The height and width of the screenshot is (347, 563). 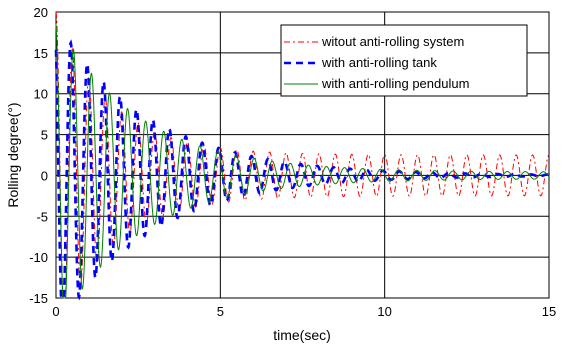 What do you see at coordinates (38, 298) in the screenshot?
I see `y-tick-label: -15` at bounding box center [38, 298].